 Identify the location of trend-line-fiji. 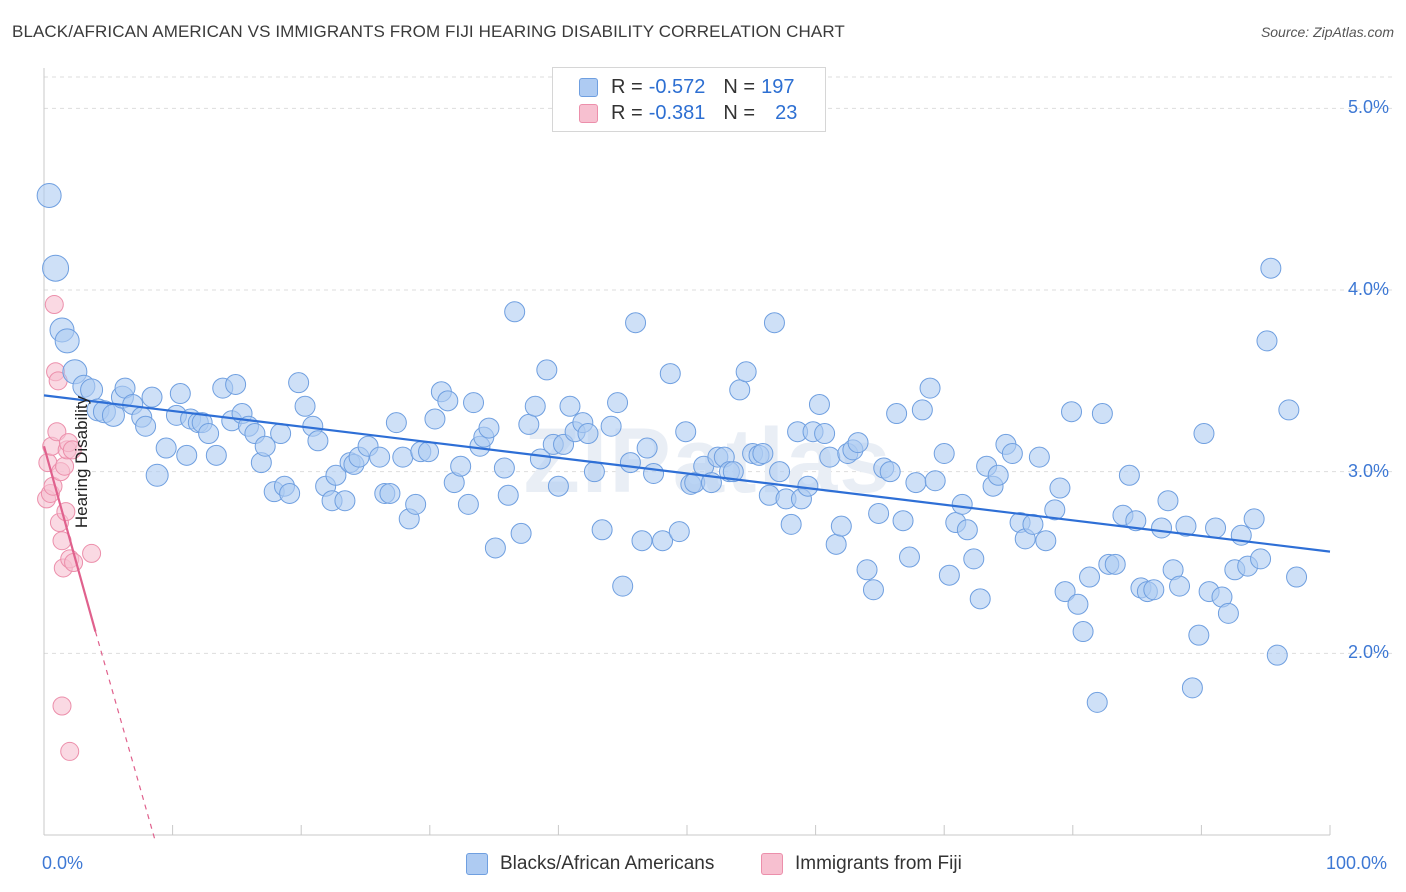
(69, 538).